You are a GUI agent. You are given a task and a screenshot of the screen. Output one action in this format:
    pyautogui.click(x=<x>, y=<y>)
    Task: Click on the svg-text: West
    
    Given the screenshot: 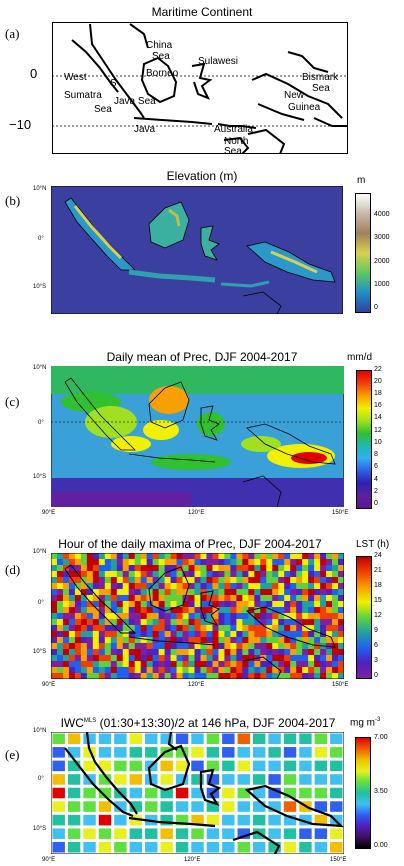 What is the action you would take?
    pyautogui.click(x=75, y=77)
    